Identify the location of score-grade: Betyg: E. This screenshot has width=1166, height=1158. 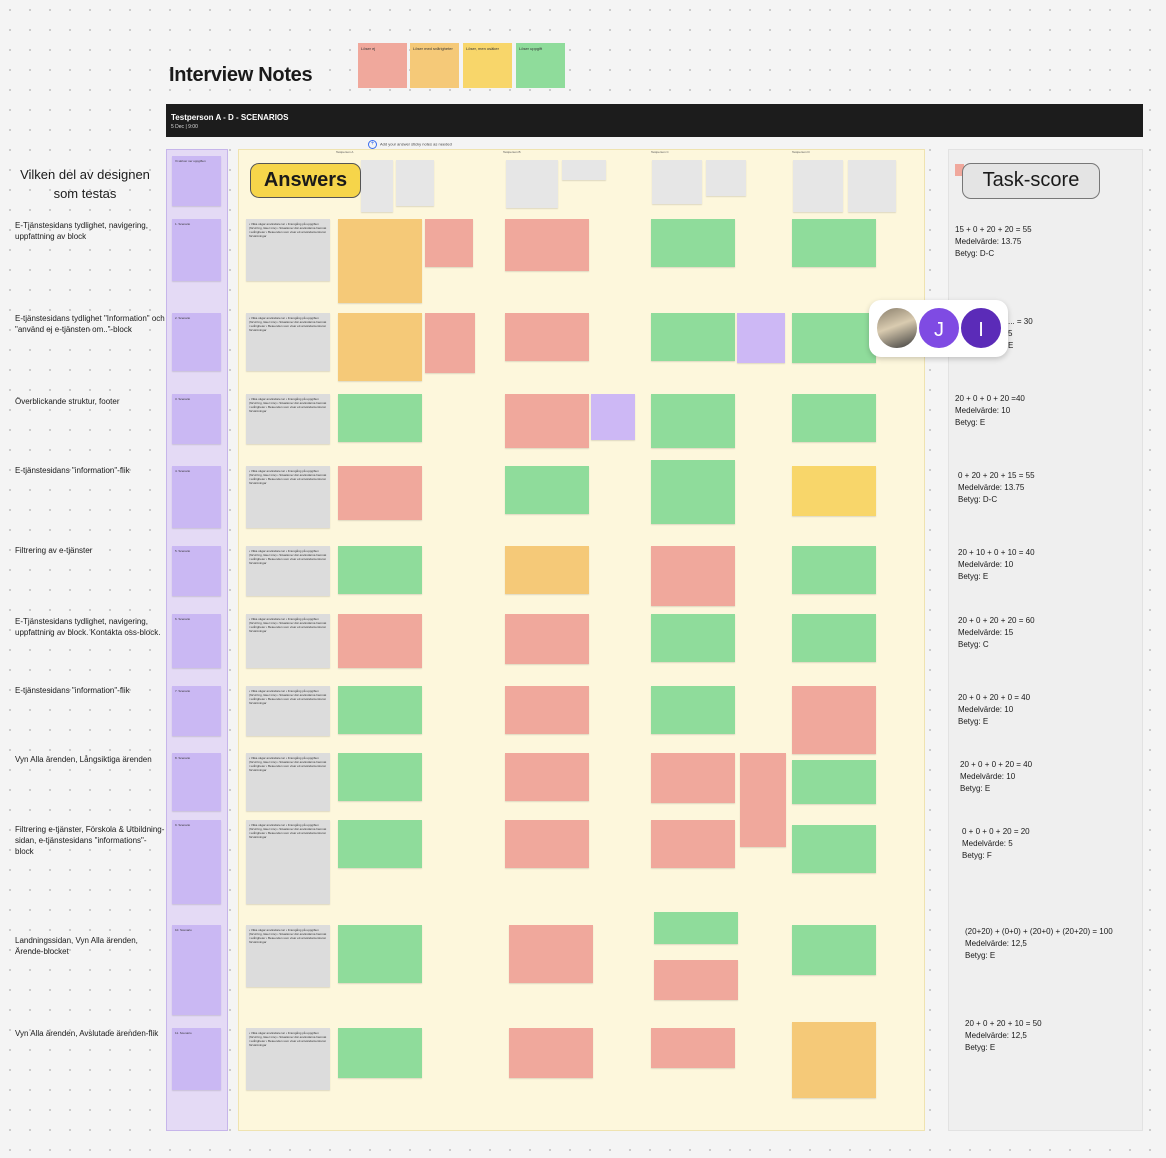
(980, 1047).